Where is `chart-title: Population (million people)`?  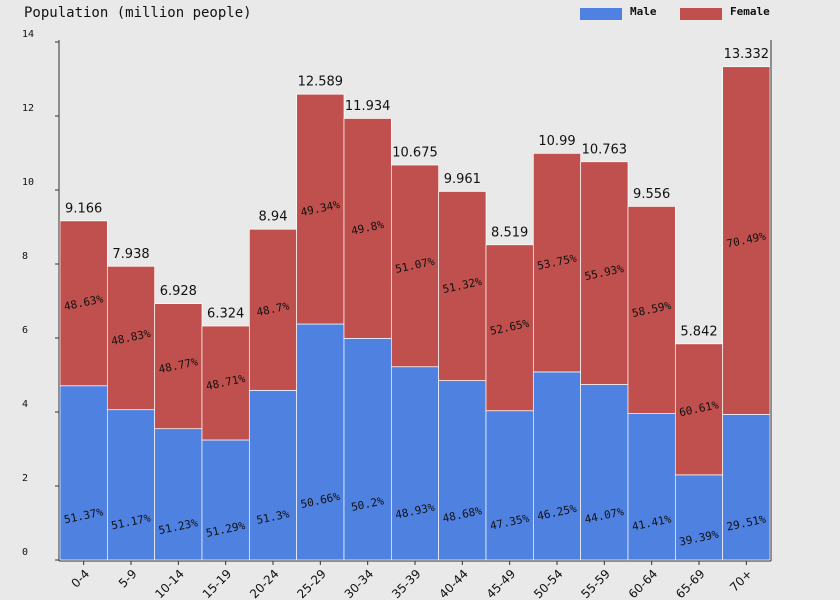
chart-title: Population (million people) is located at coordinates (138, 13).